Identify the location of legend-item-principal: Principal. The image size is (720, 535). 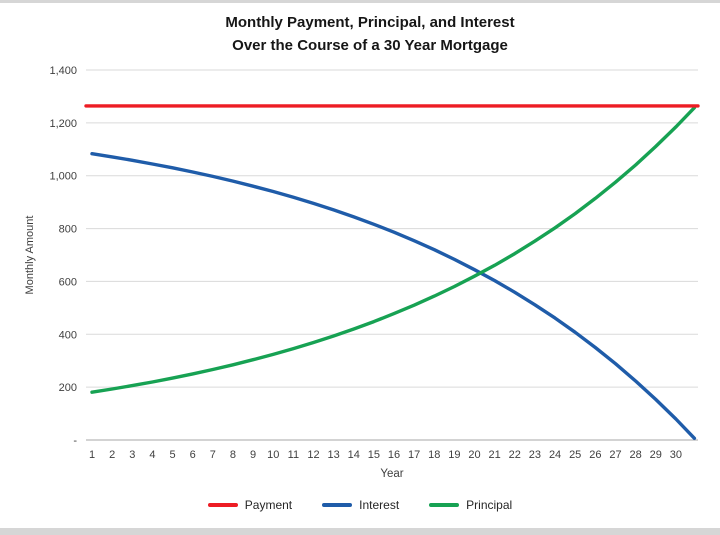
(470, 505).